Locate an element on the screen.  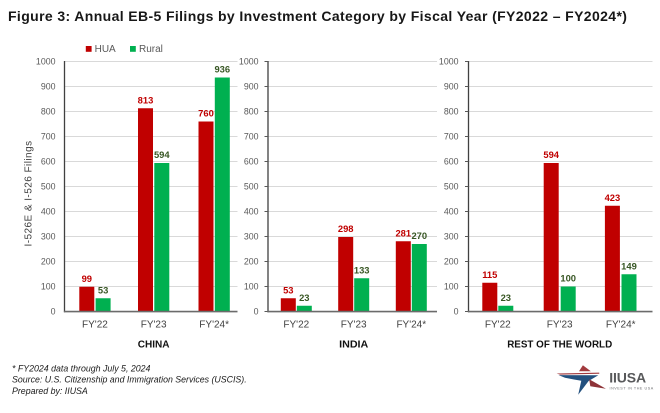
svg-text: 813 is located at coordinates (146, 99).